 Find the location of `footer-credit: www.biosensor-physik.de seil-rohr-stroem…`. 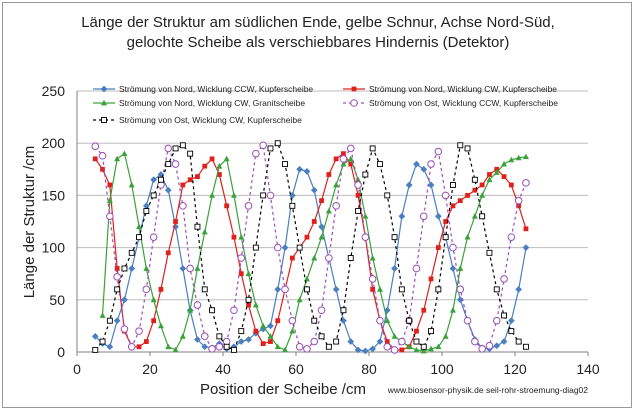

footer-credit: www.biosensor-physik.de seil-rohr-stroem… is located at coordinates (488, 390).